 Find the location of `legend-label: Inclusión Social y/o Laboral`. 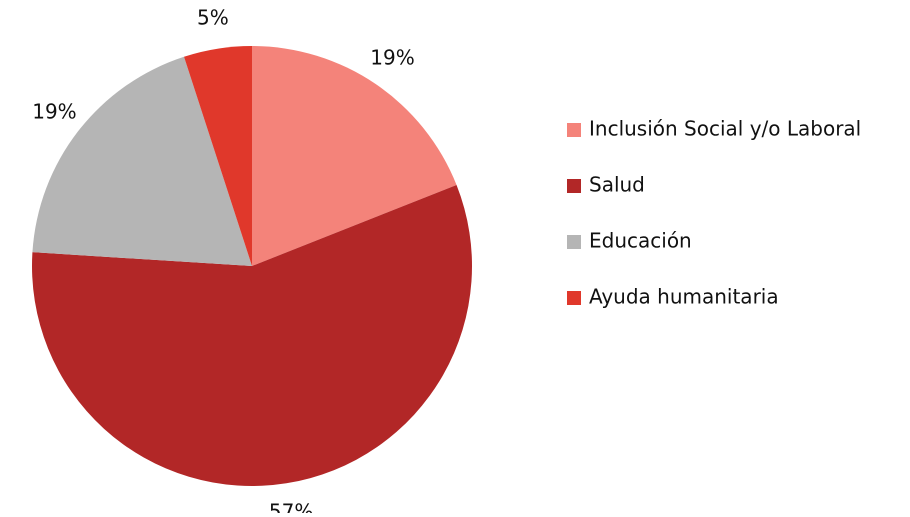

legend-label: Inclusión Social y/o Laboral is located at coordinates (725, 129).